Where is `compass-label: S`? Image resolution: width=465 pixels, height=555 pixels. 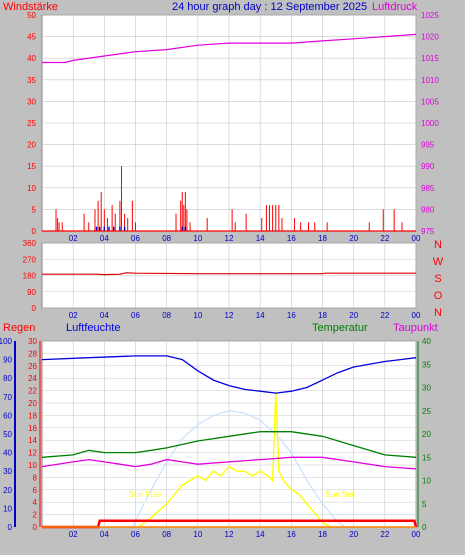
compass-label: S is located at coordinates (437, 279).